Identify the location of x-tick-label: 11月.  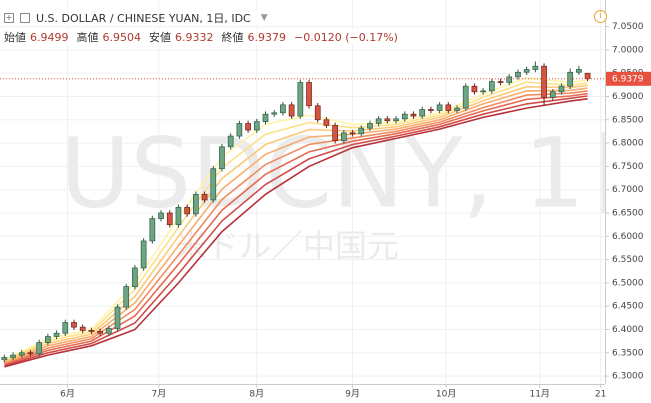
(539, 394).